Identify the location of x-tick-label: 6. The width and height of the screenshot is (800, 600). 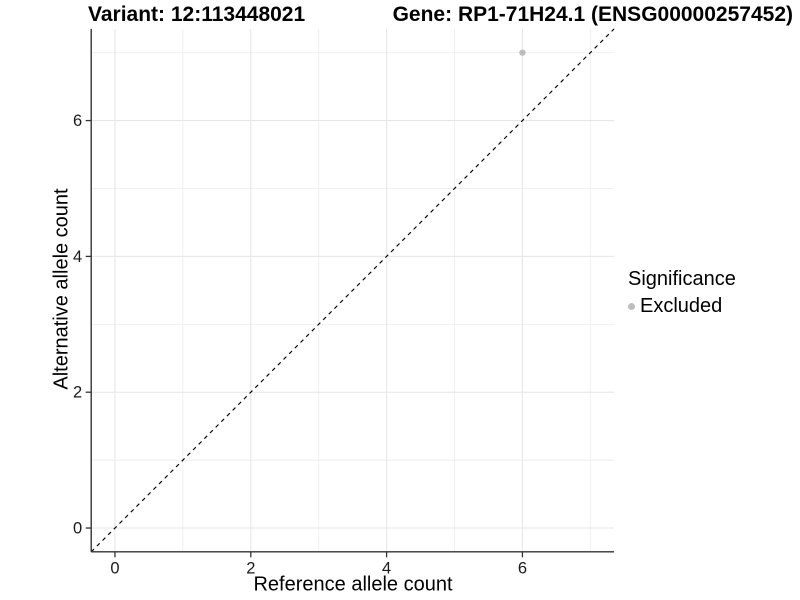
(522, 568).